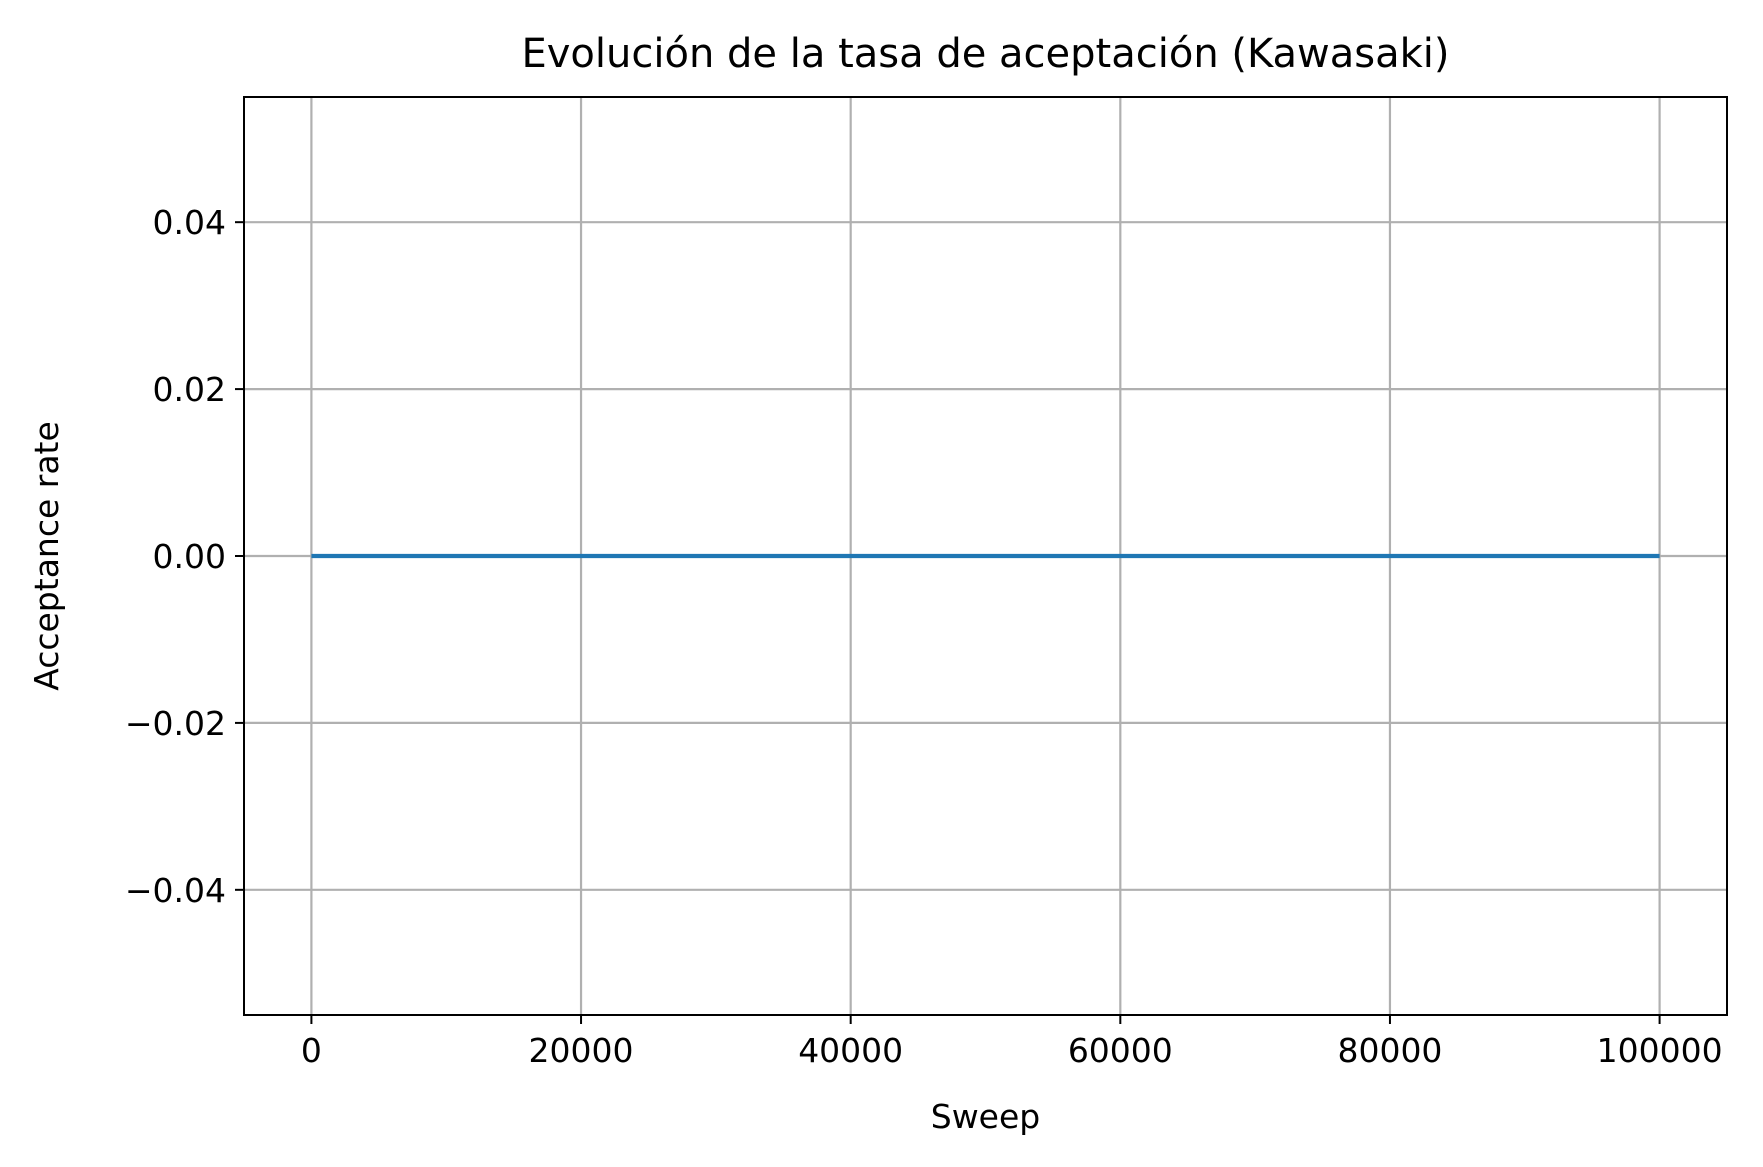 This screenshot has height=1167, width=1763. Describe the element at coordinates (175, 723) in the screenshot. I see `y-tick-label: −0.02` at that location.